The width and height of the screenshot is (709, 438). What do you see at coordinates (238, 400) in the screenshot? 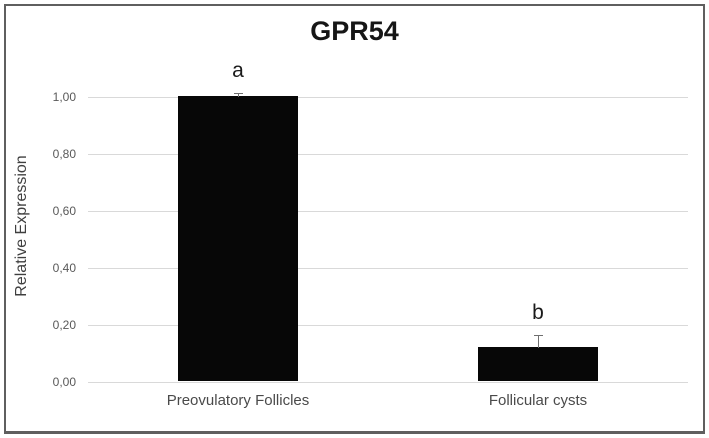
I see `category-label: Preovulatory Follicles` at bounding box center [238, 400].